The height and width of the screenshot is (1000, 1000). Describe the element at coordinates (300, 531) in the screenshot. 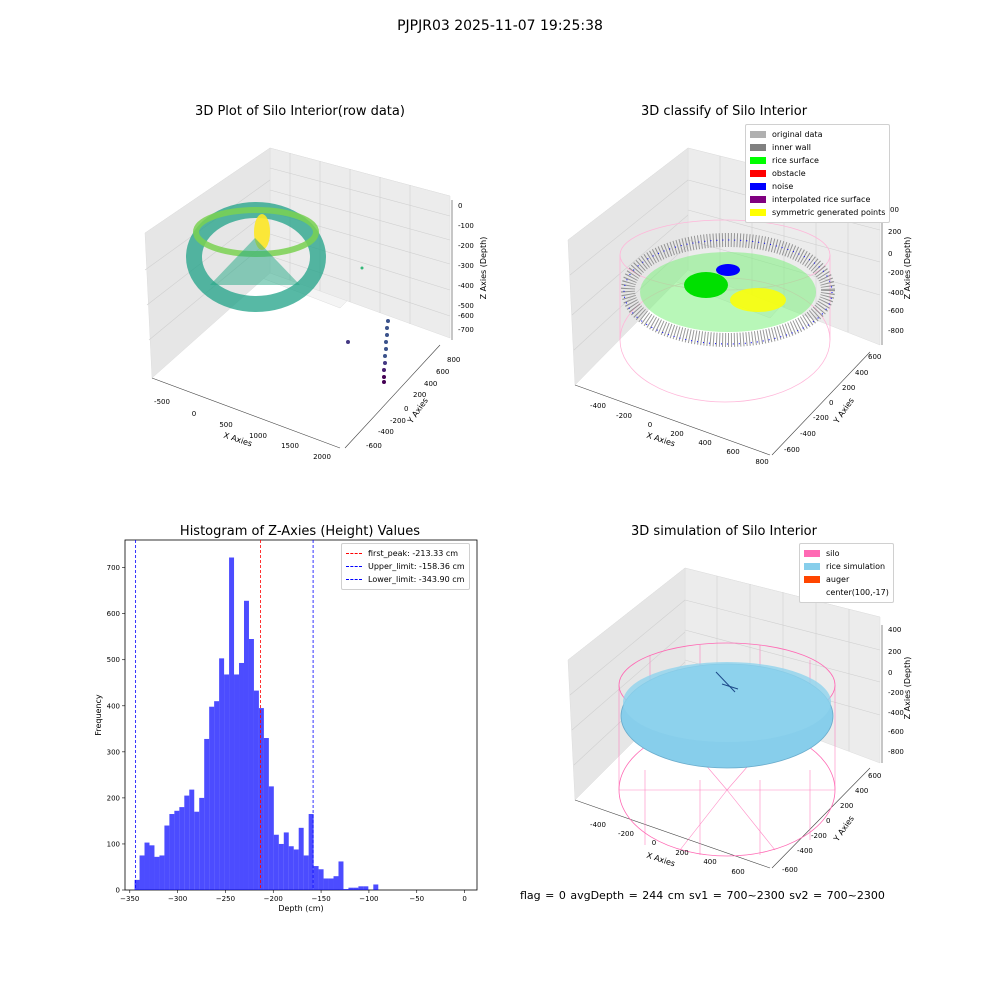

I see `panel3-title: Histogram of Z-Axies (Height) Values` at that location.